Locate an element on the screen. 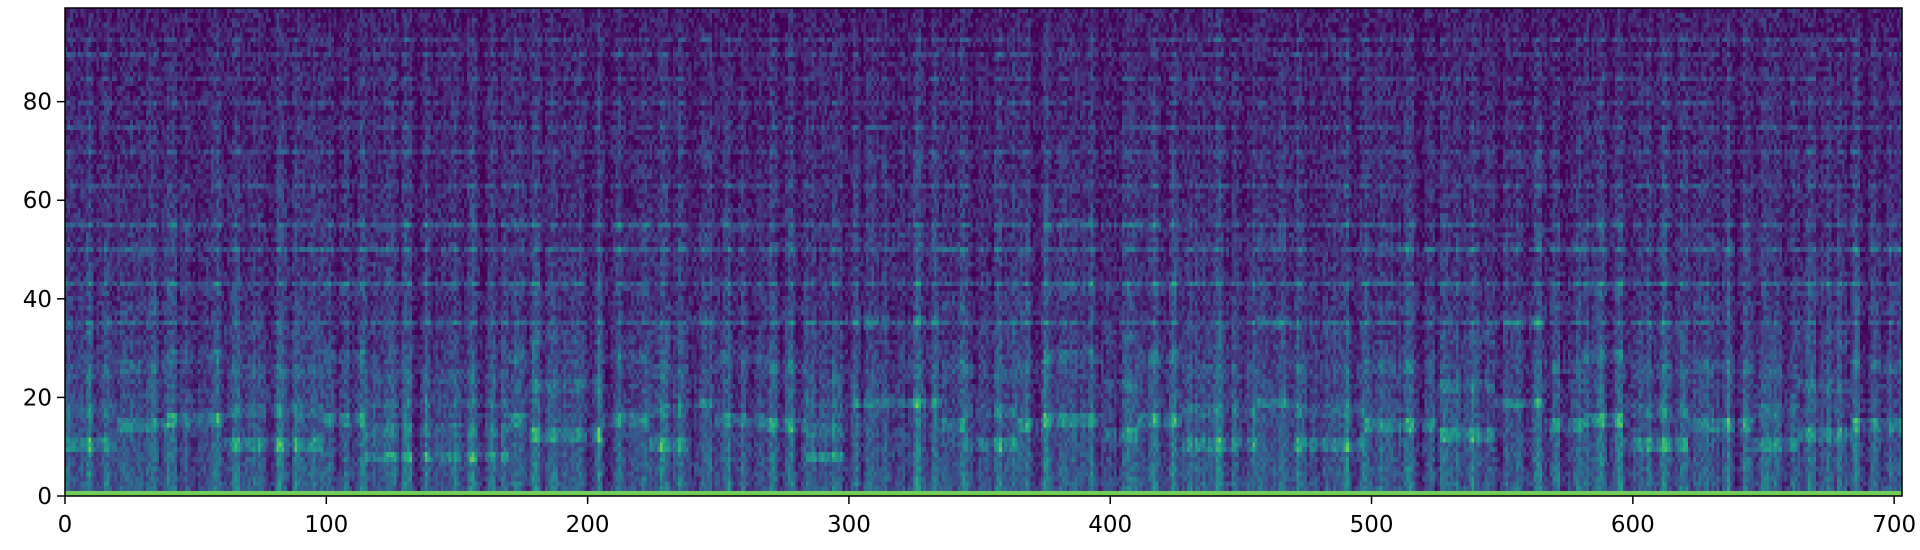 The height and width of the screenshot is (550, 1920). y-tick-label: 20 is located at coordinates (37, 398).